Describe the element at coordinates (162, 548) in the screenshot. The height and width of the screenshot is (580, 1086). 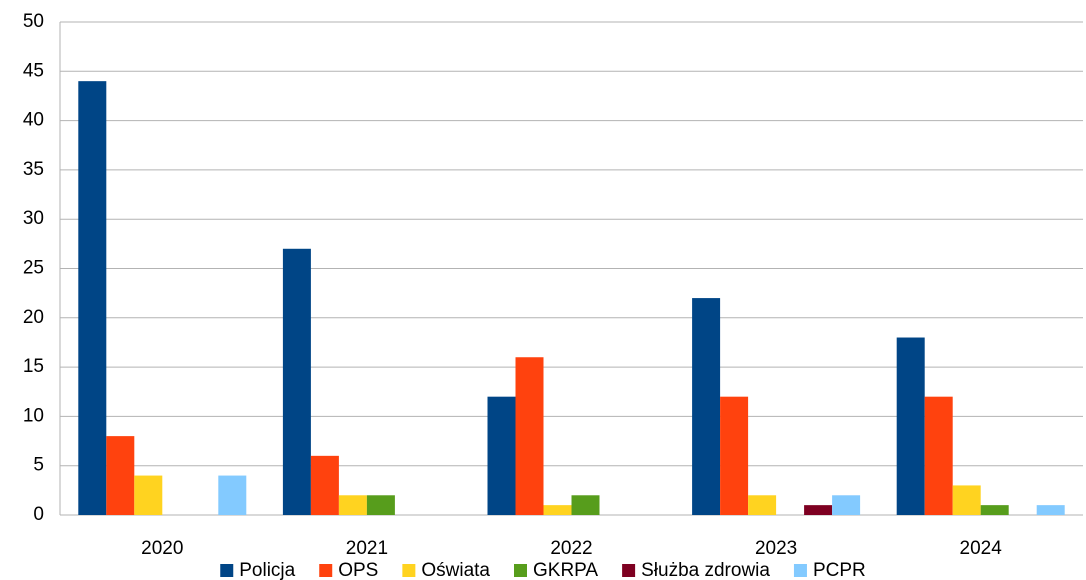
I see `x-tick-label: 2020` at that location.